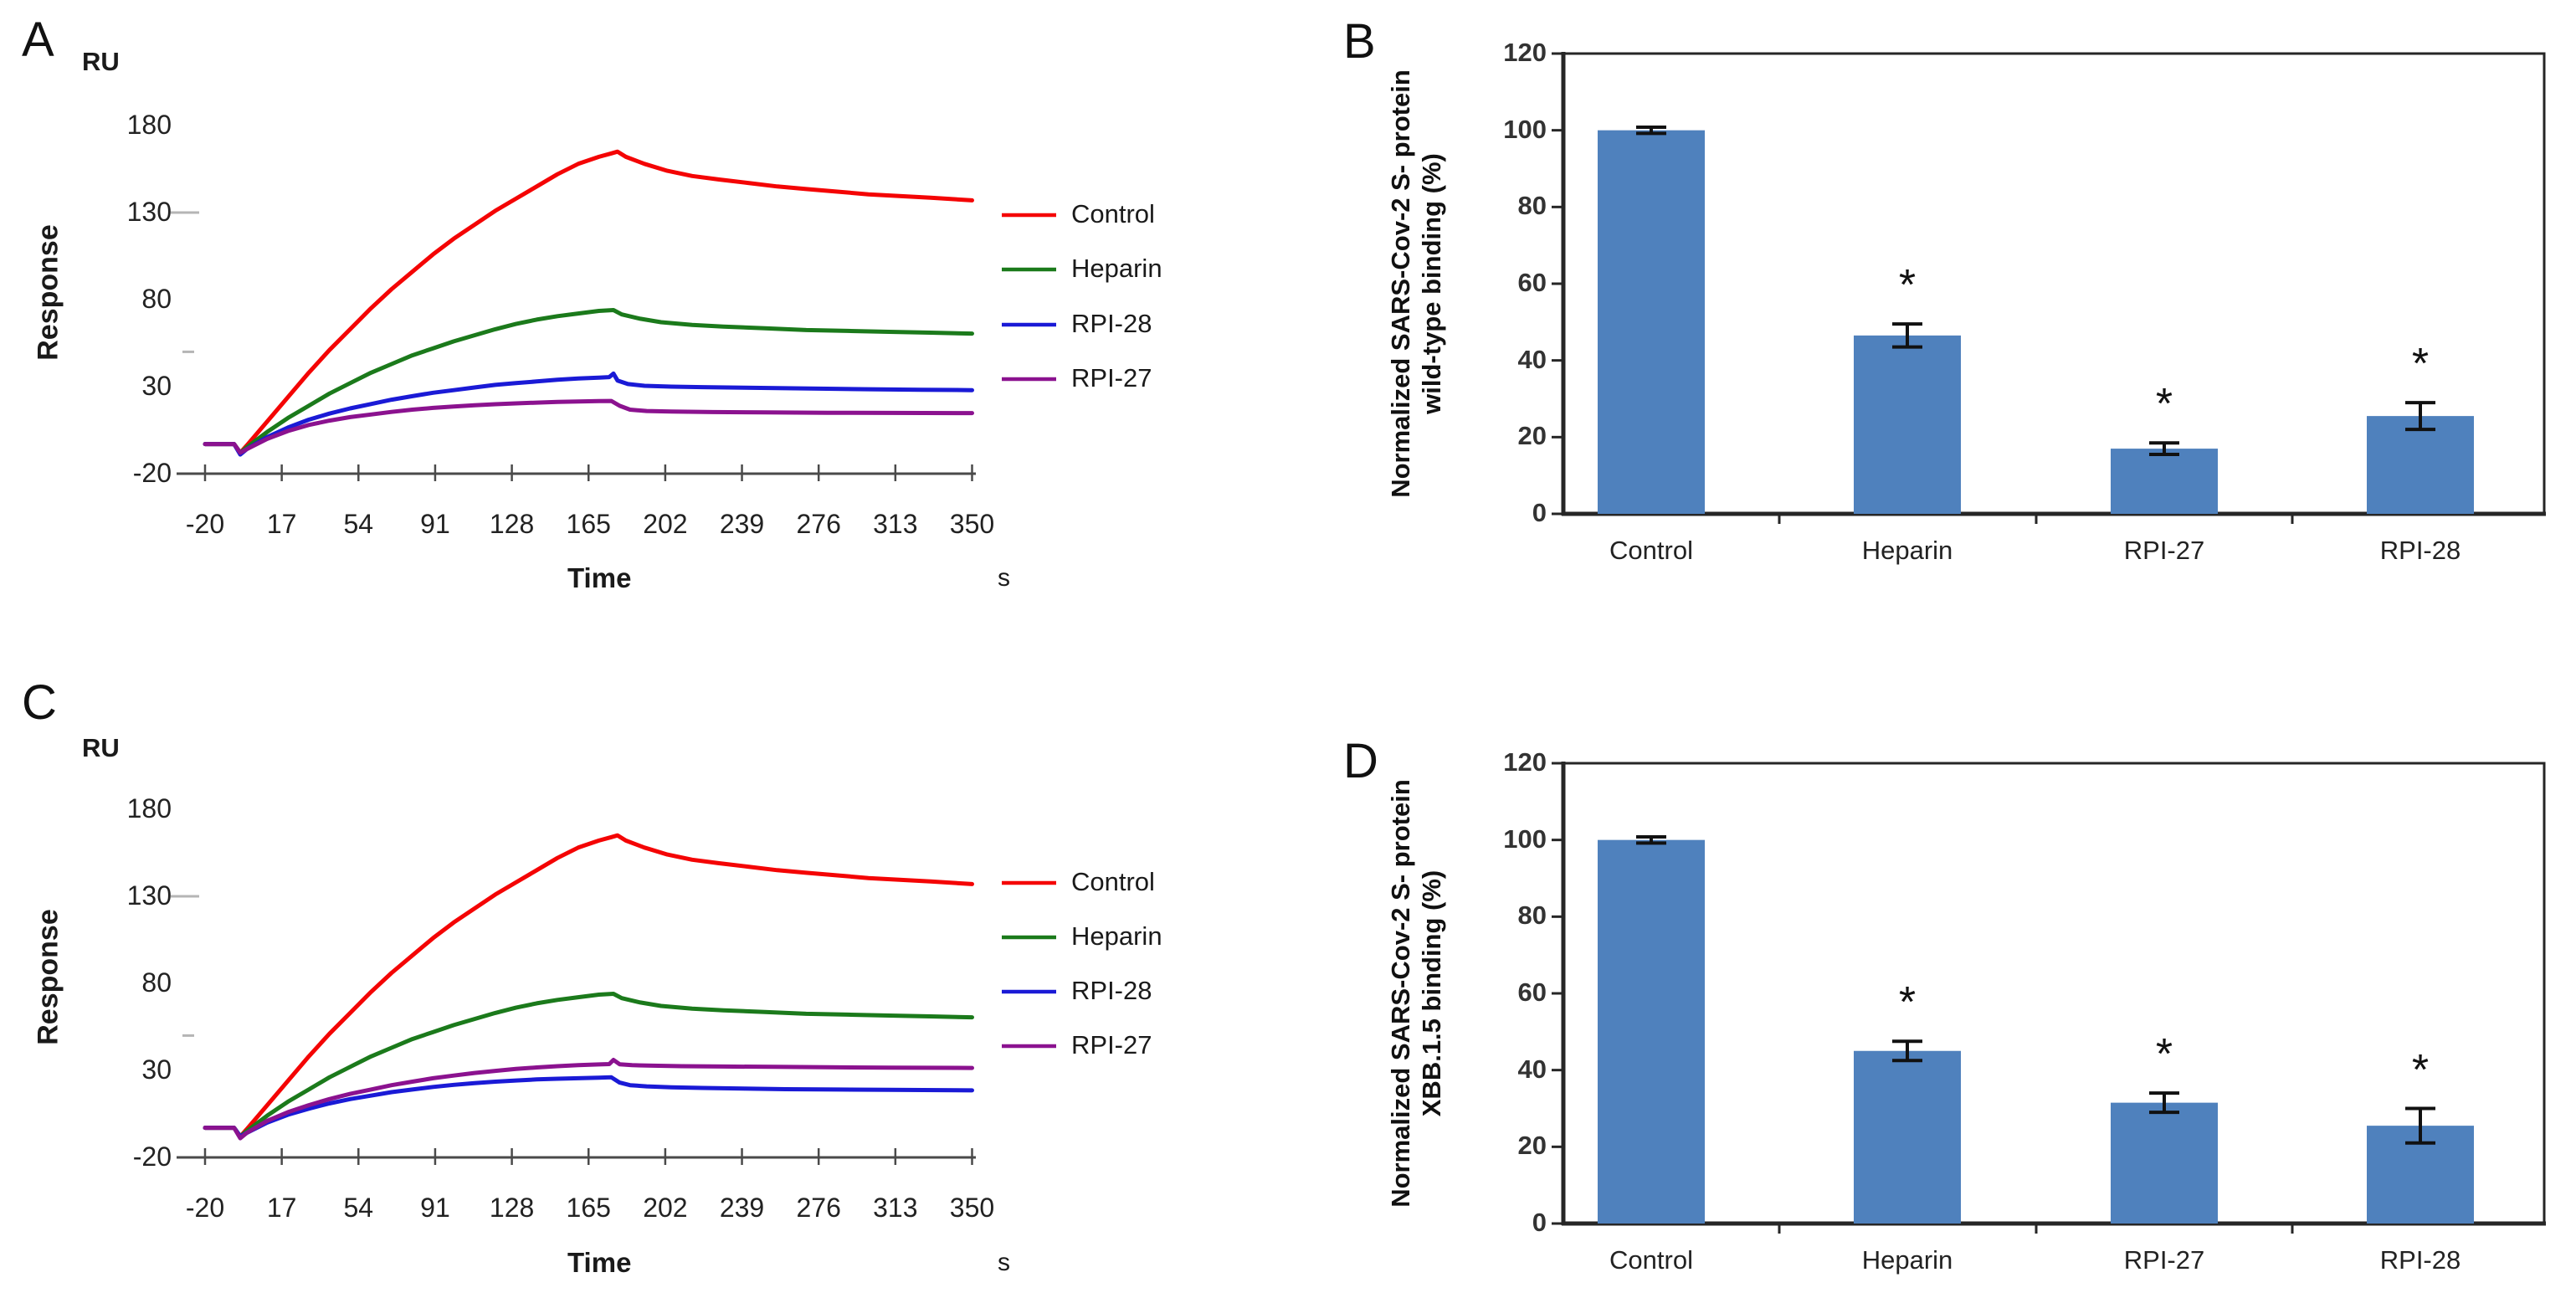 This screenshot has height=1298, width=2576. I want to click on panel-a-x-tick-label: 350, so click(972, 524).